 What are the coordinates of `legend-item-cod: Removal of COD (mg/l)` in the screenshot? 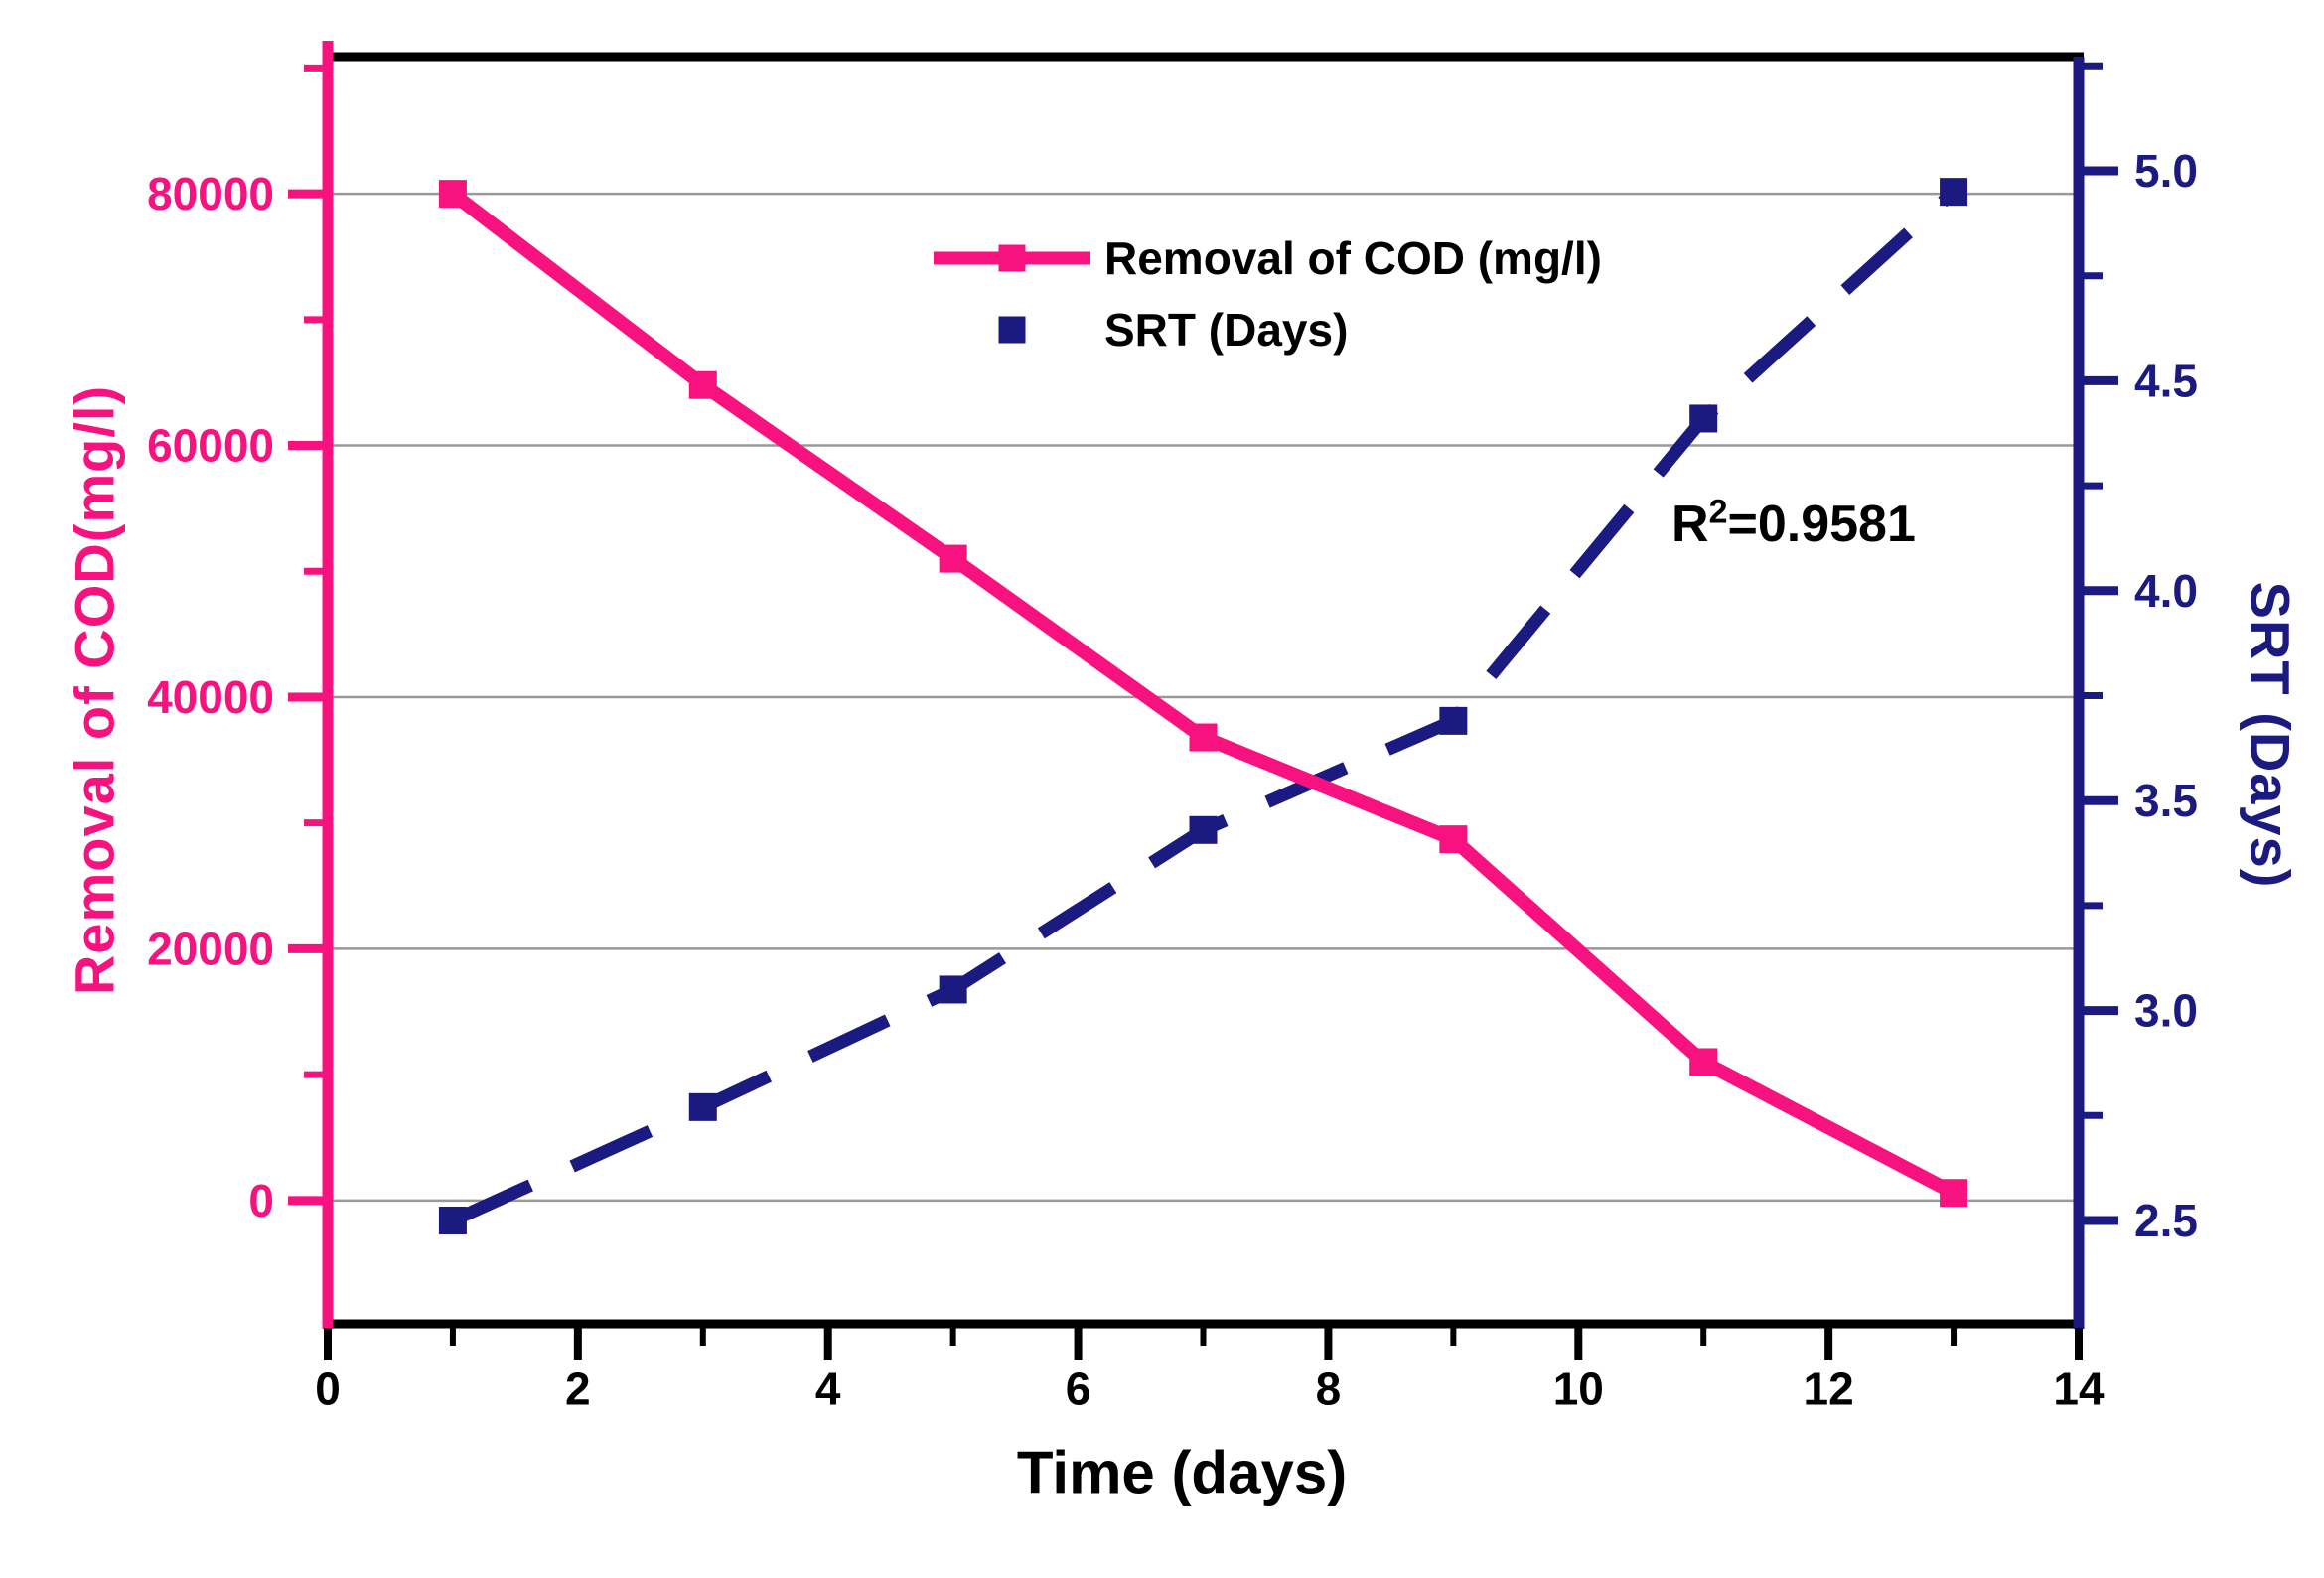 It's located at (1268, 258).